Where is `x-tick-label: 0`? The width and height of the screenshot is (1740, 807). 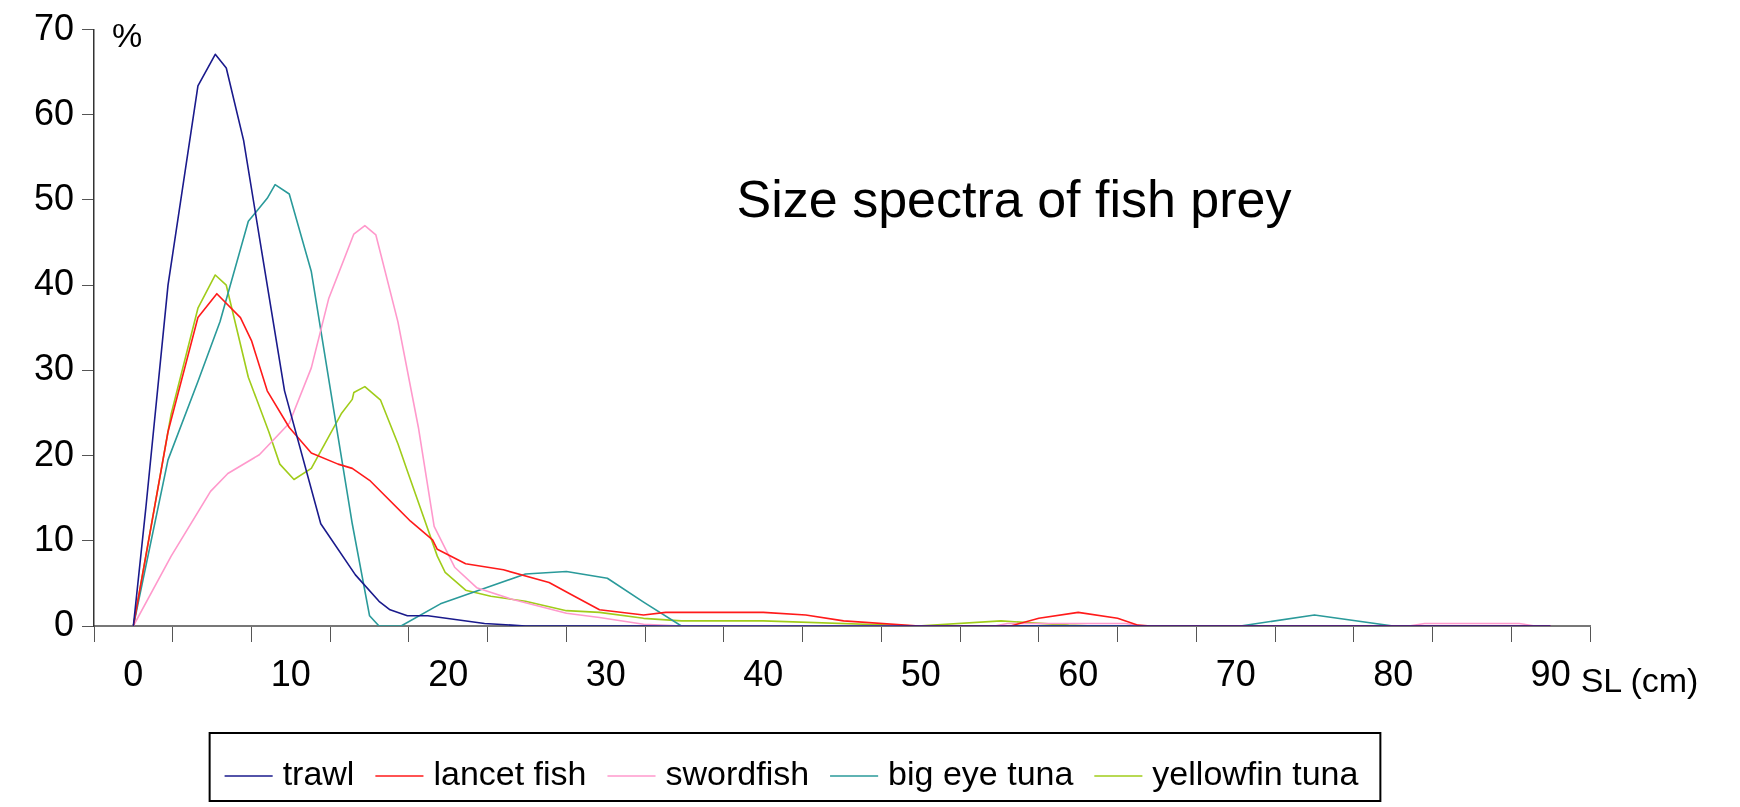
x-tick-label: 0 is located at coordinates (133, 673).